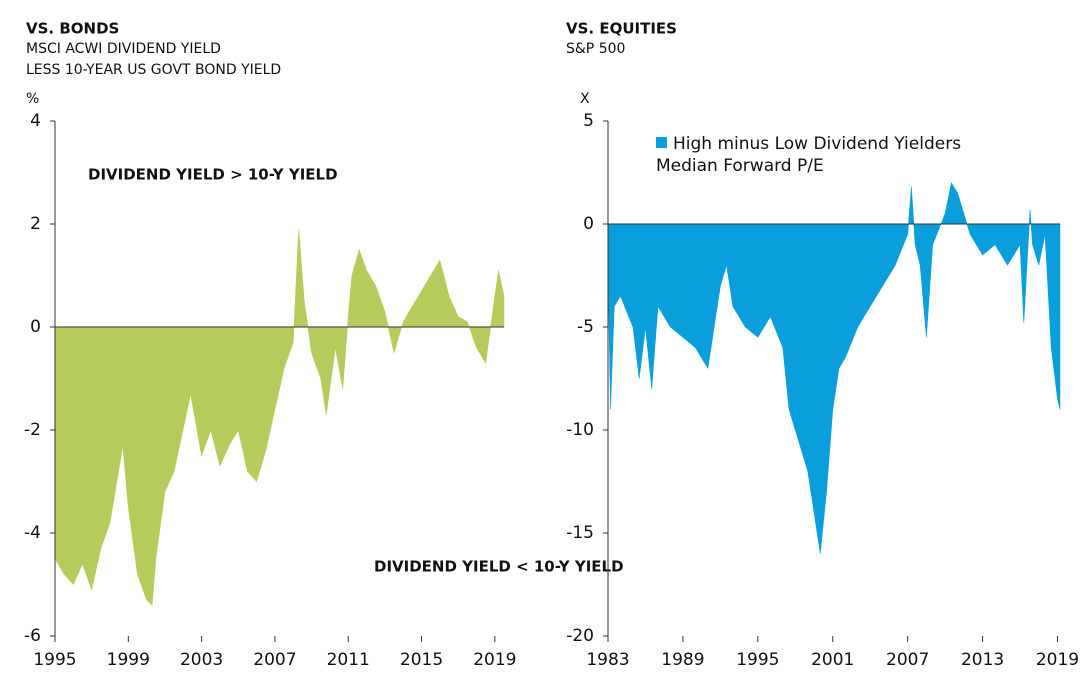 Image resolution: width=1090 pixels, height=688 pixels. Describe the element at coordinates (580, 636) in the screenshot. I see `y-tick-label: -20` at that location.